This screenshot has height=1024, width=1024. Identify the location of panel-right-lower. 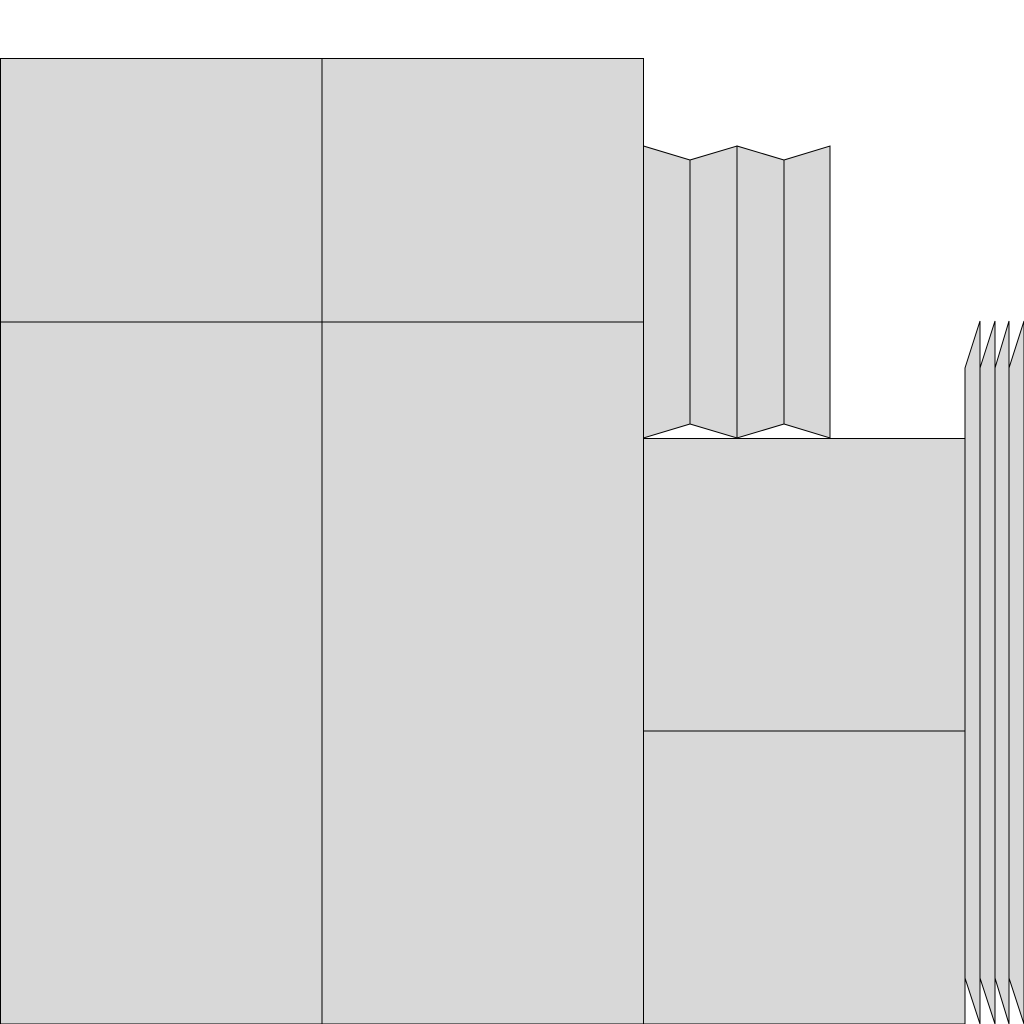
(804, 877).